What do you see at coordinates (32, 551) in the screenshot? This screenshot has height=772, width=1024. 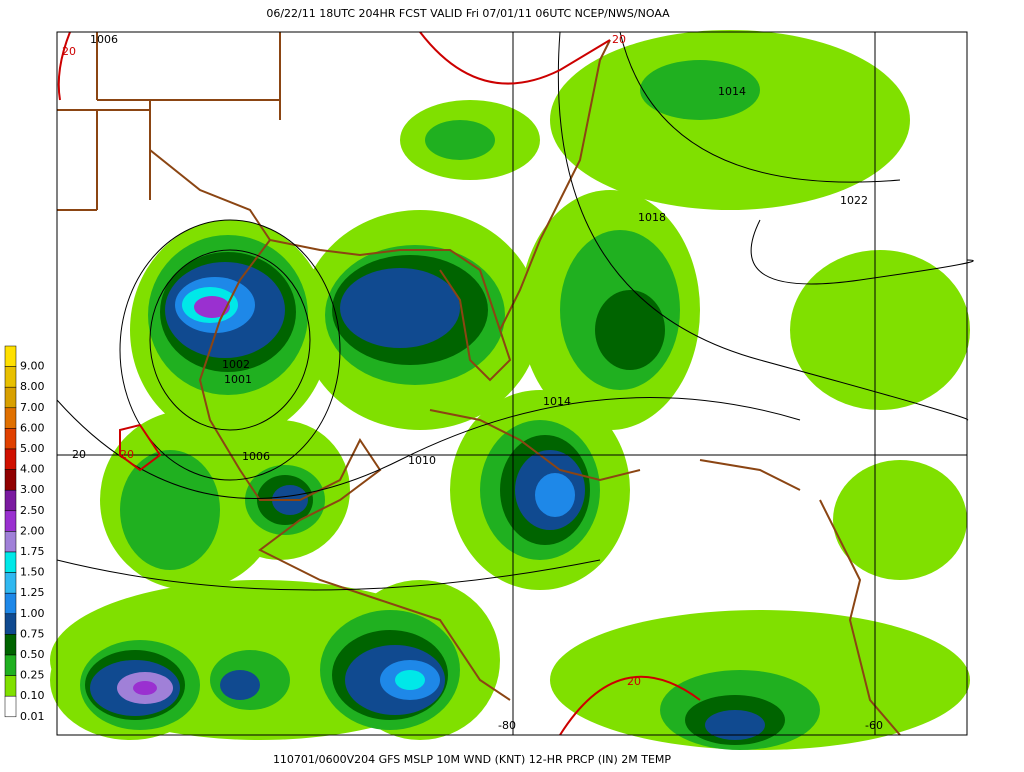 I see `legend-label: 1.75` at bounding box center [32, 551].